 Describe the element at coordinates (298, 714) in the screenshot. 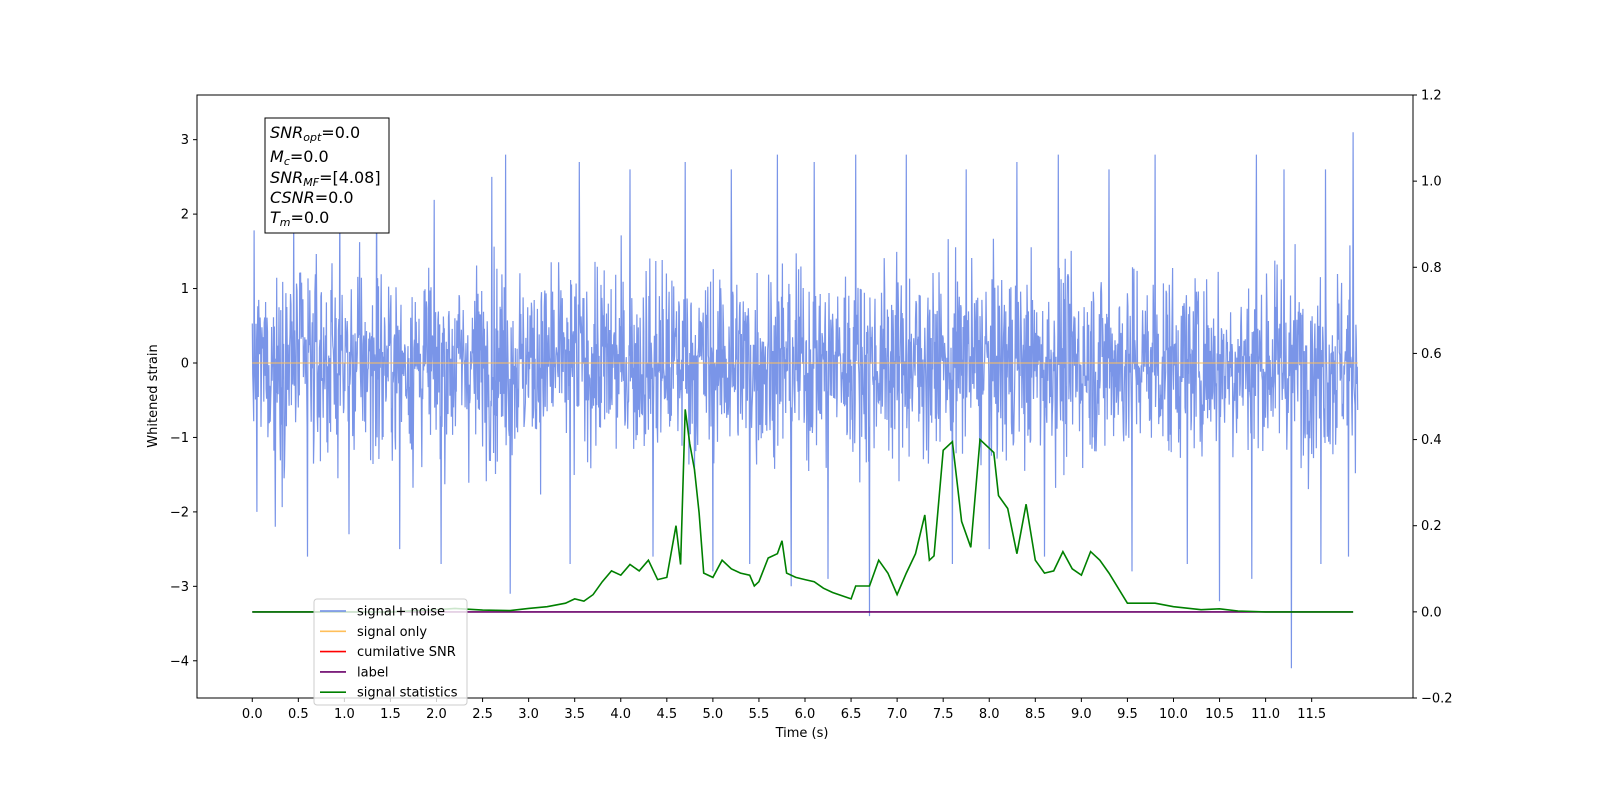

I see `x-tick-label: 0.5` at that location.